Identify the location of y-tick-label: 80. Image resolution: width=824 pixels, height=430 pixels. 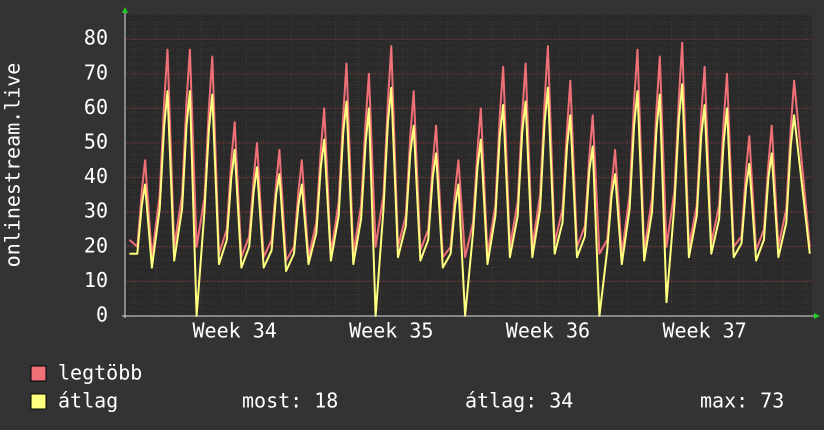
(96, 38).